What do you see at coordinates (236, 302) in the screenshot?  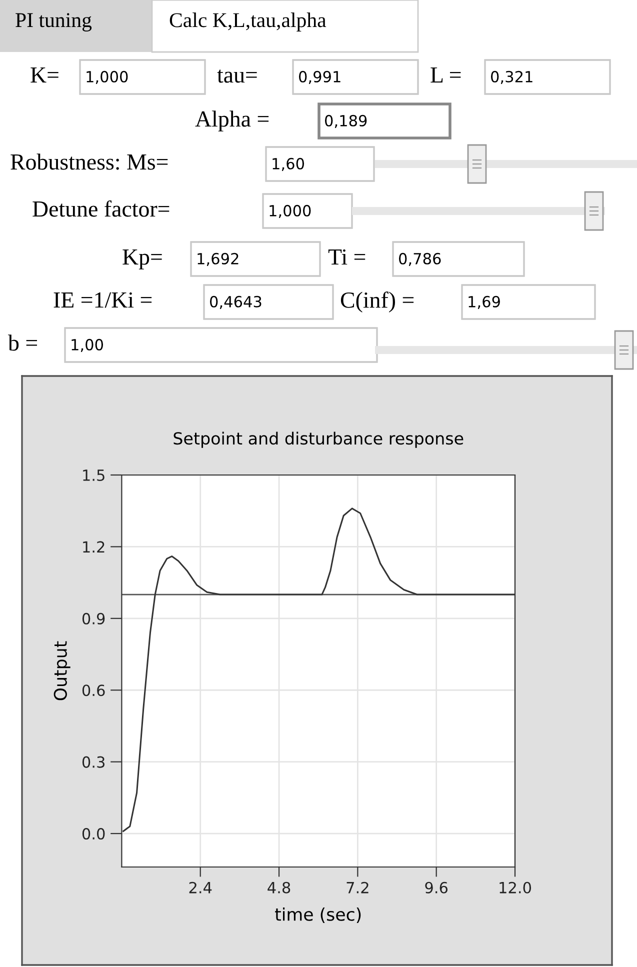 I see `text: 0,4643` at bounding box center [236, 302].